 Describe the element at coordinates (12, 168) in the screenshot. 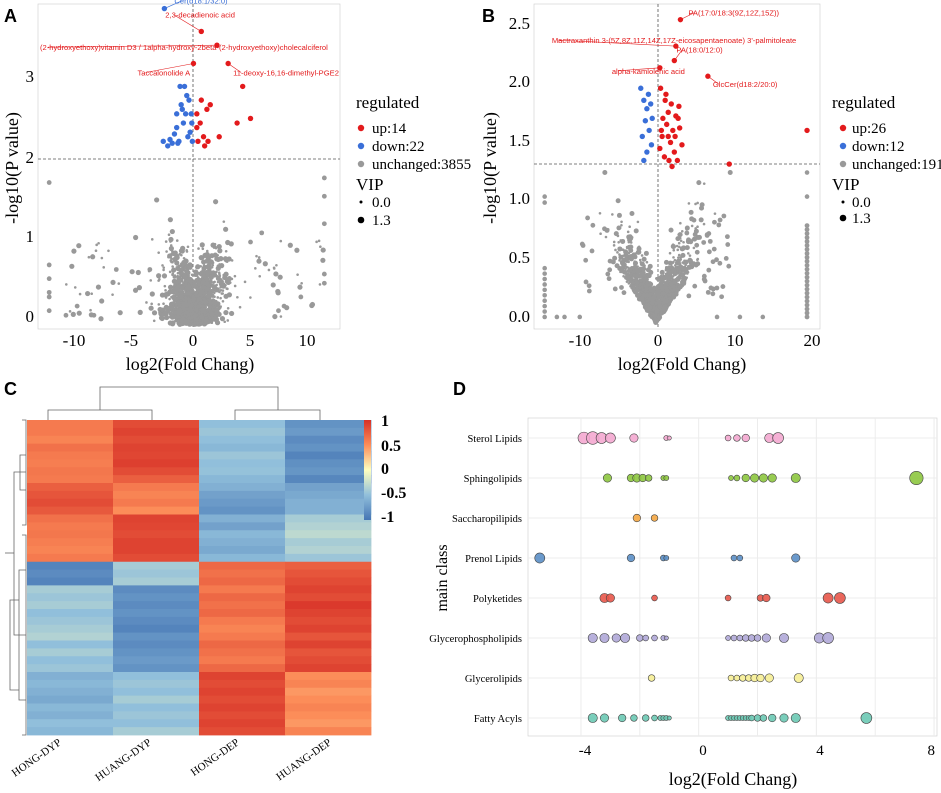

I see `y-axis-title-a: -log10(P value)` at that location.